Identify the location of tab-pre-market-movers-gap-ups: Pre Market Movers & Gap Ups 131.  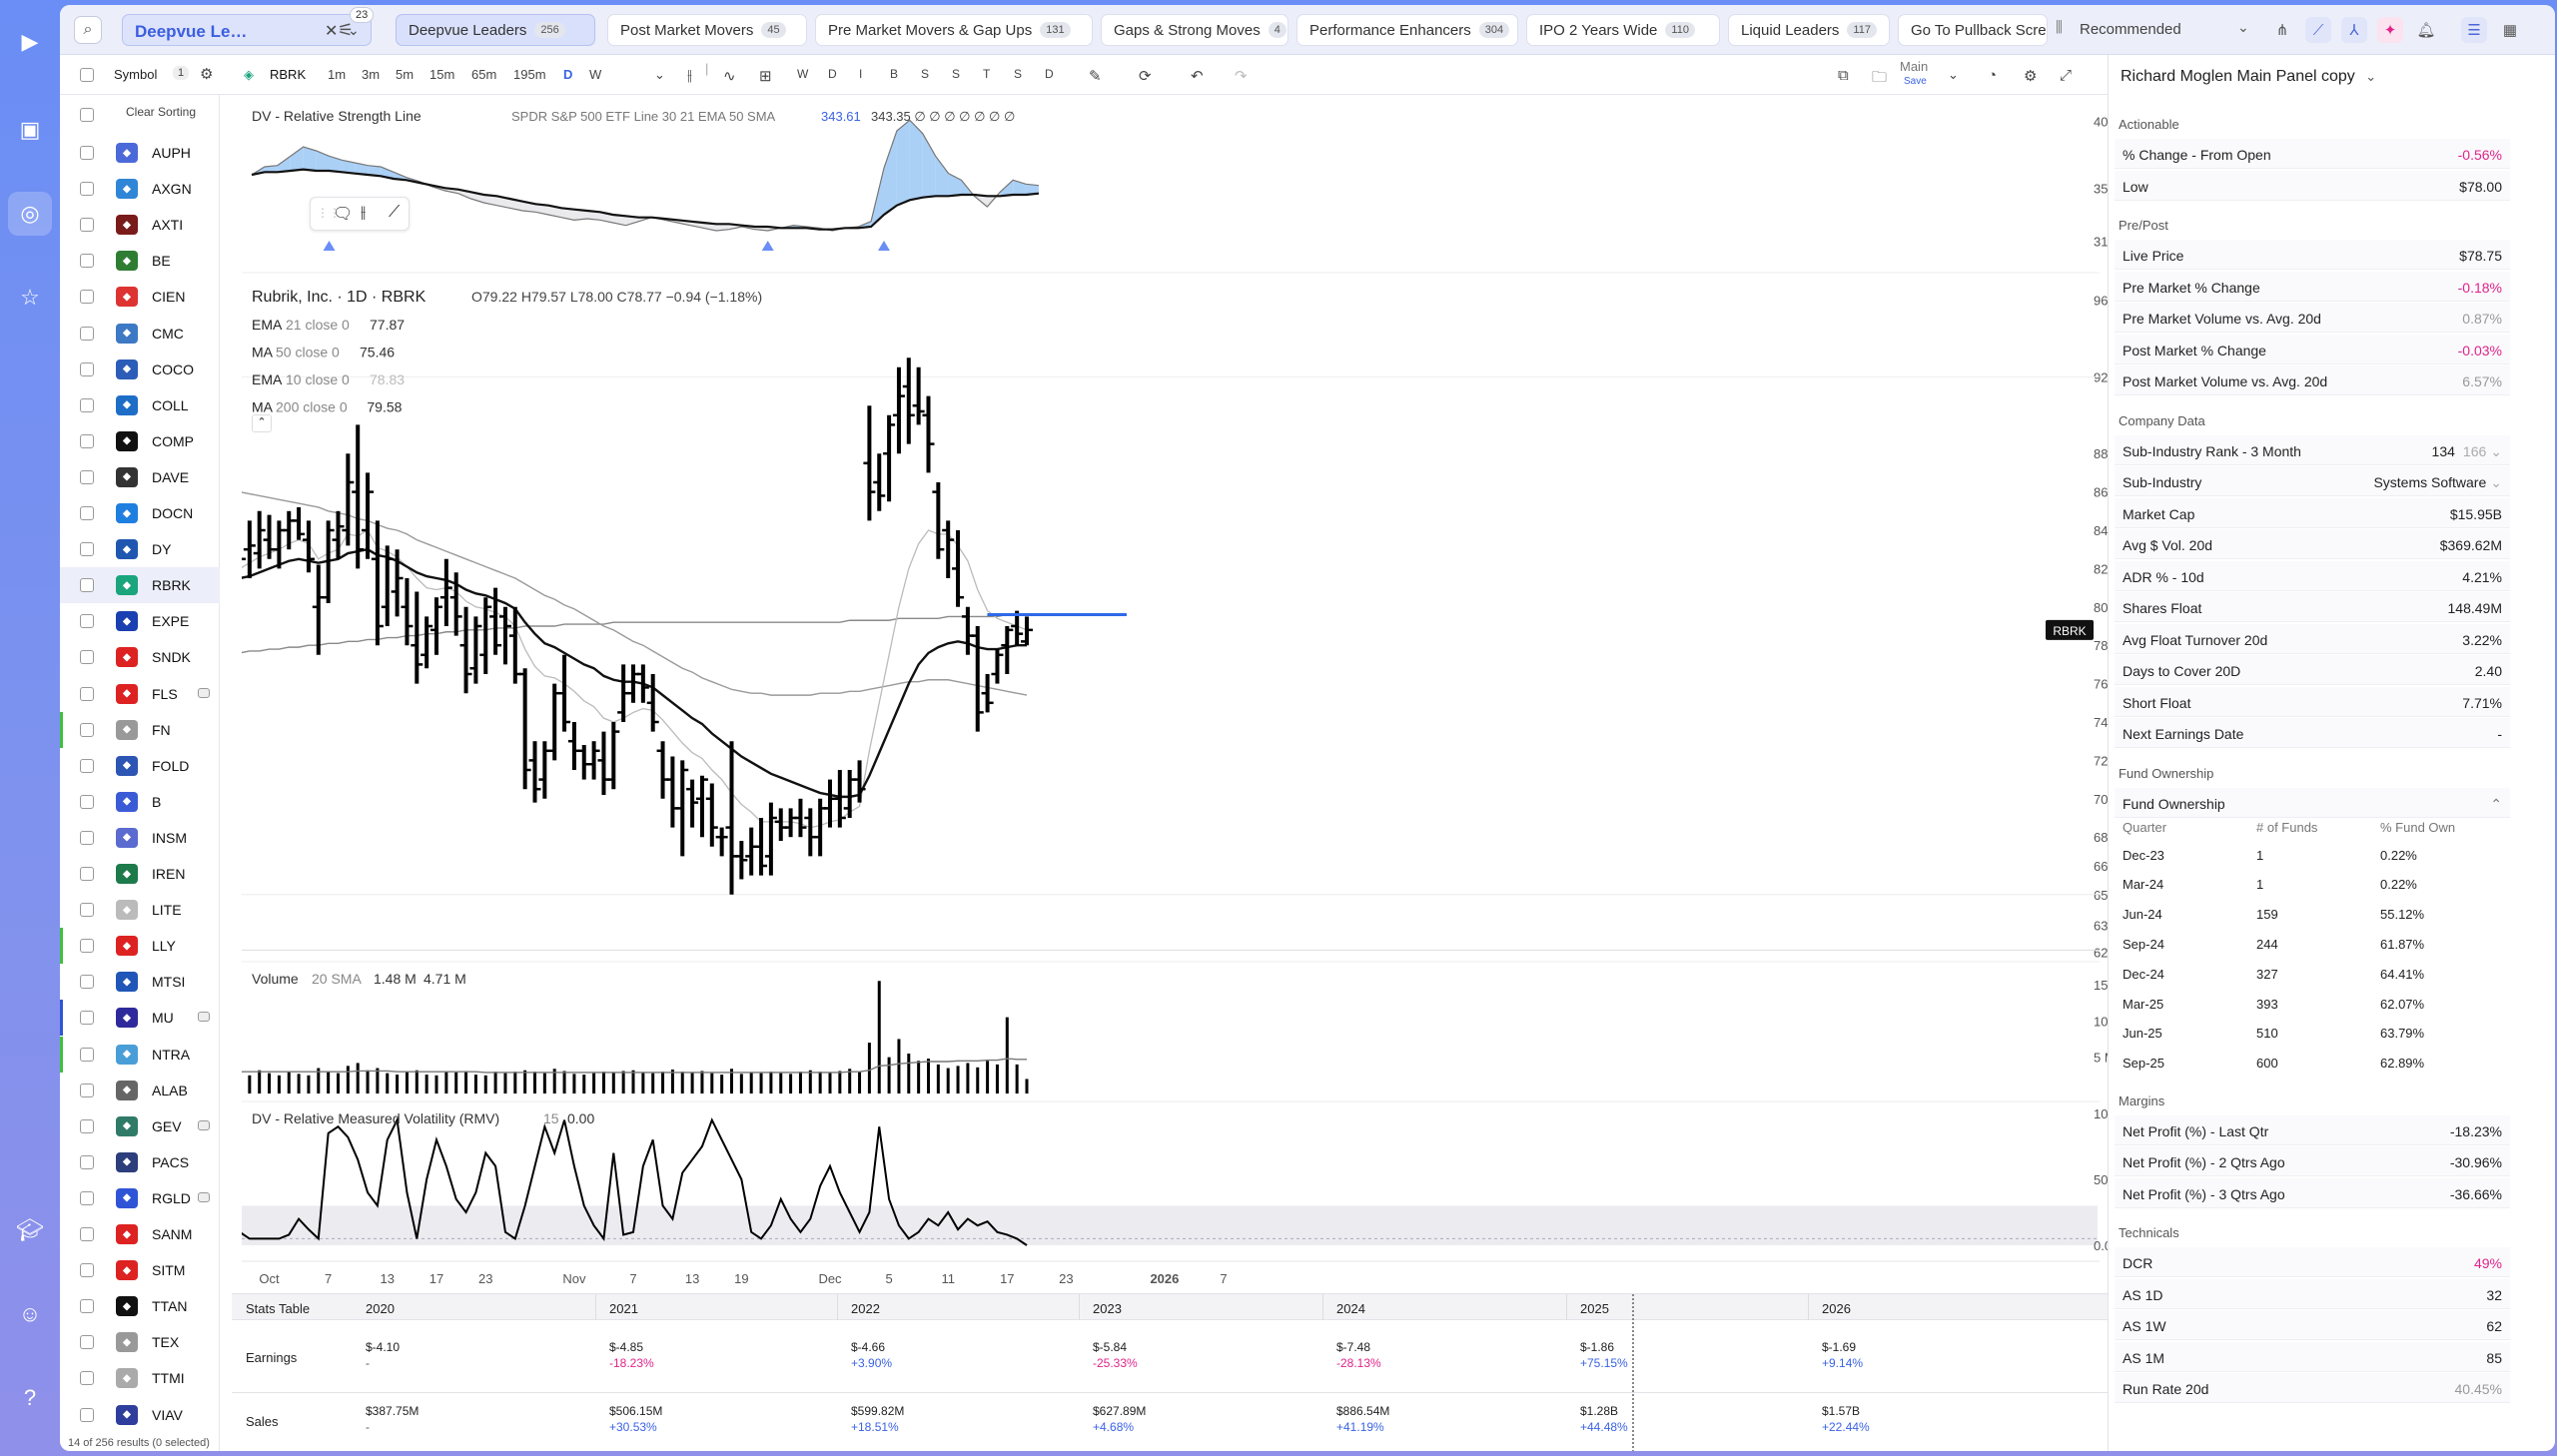
(954, 30).